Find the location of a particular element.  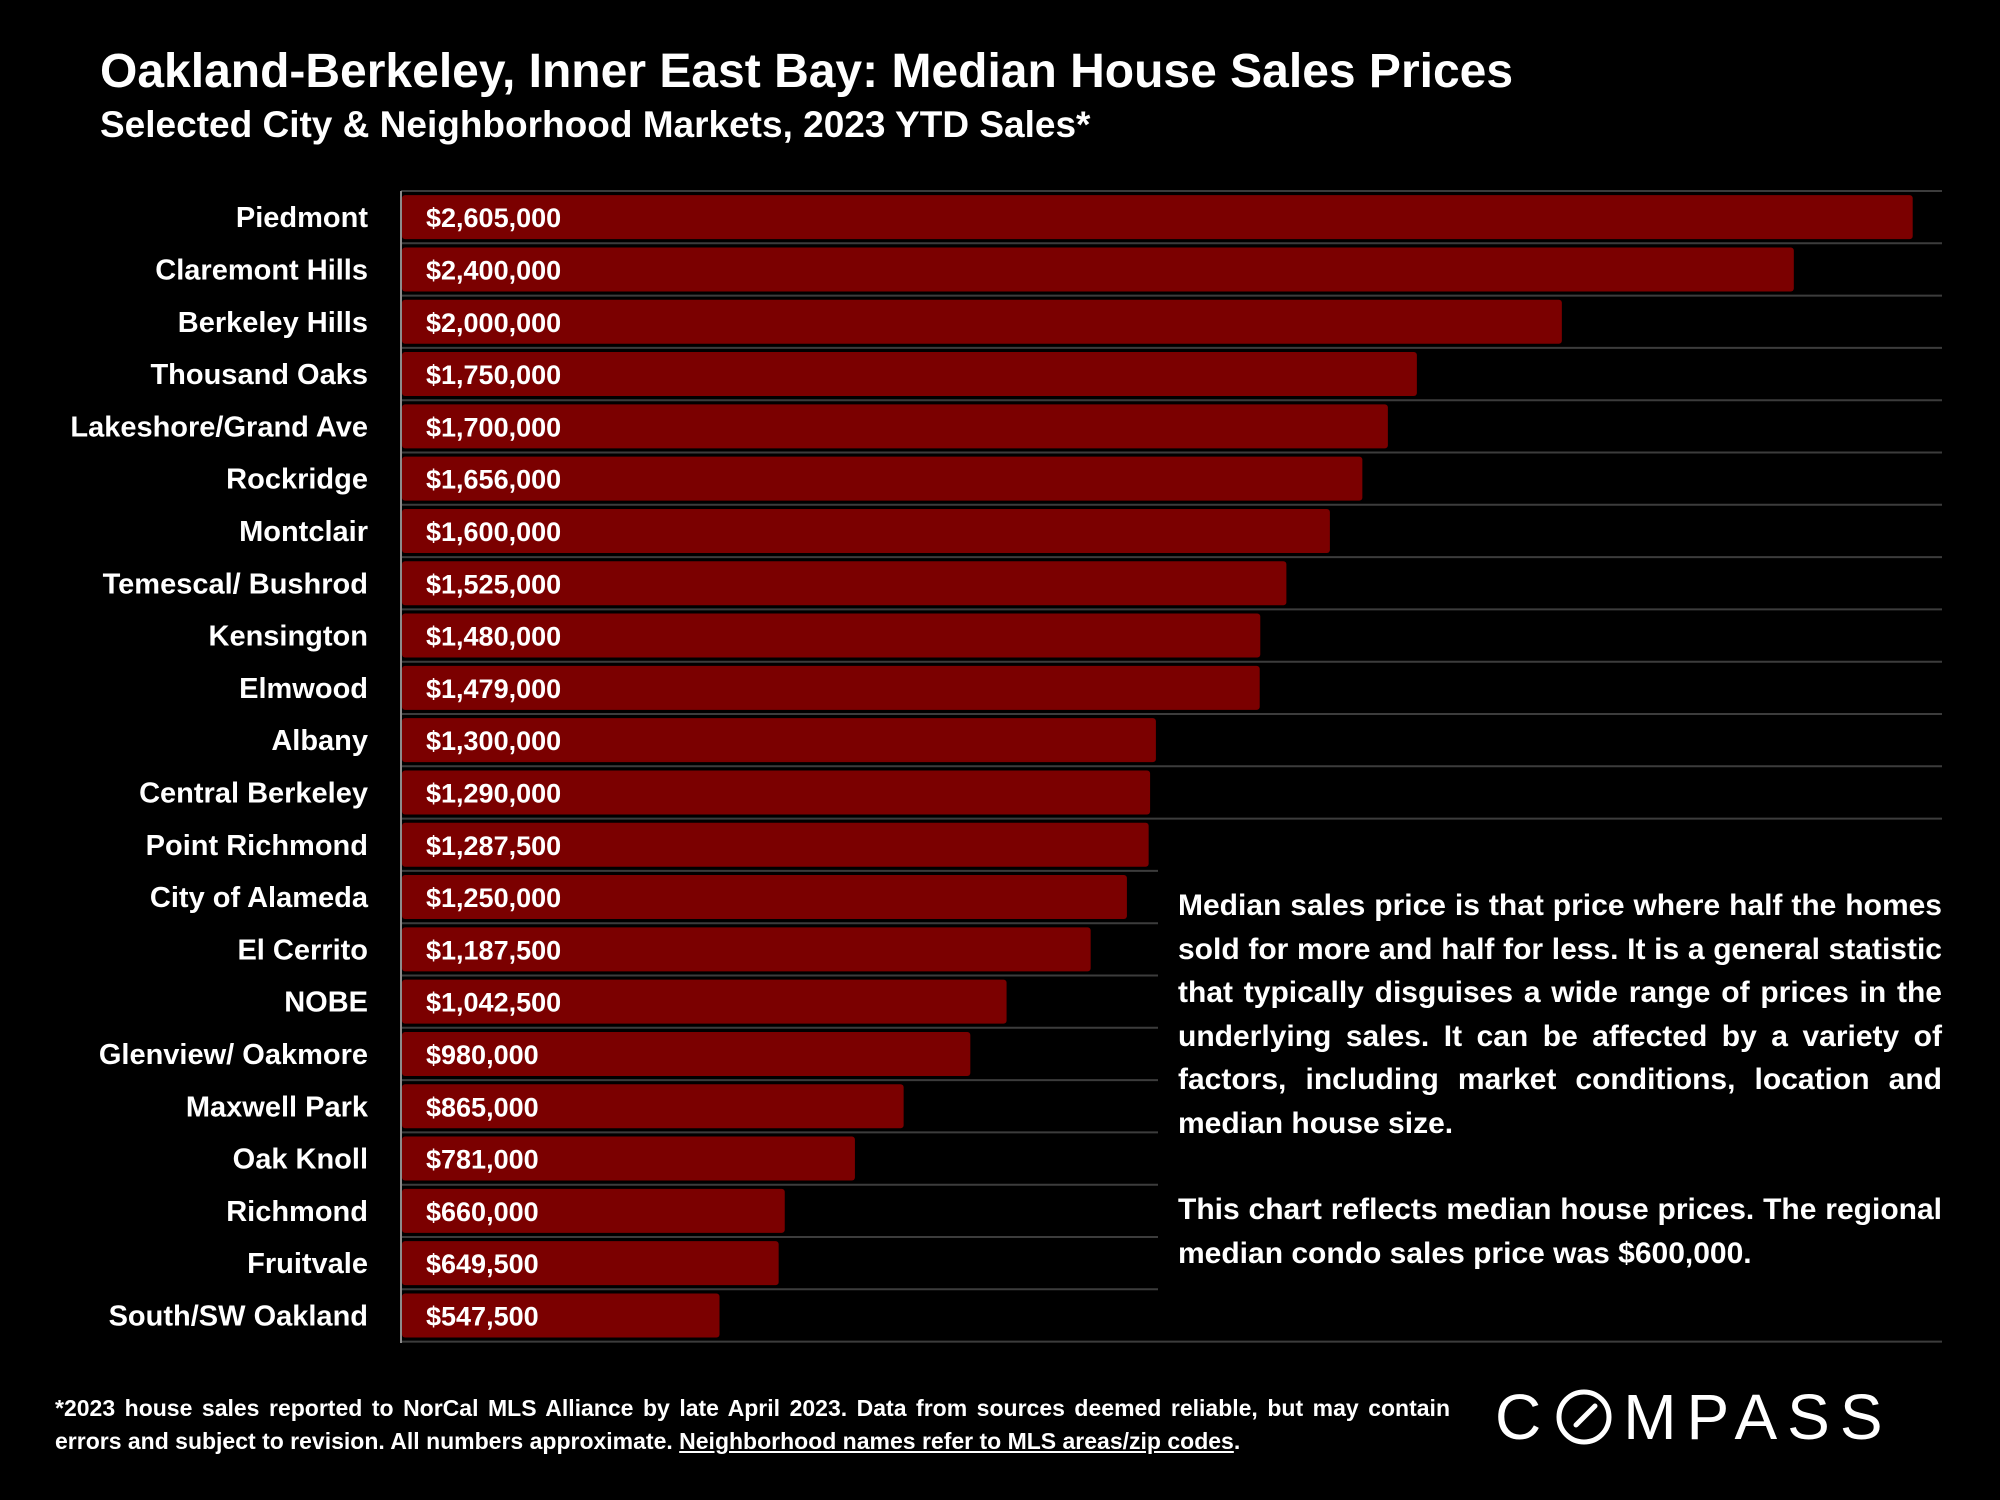

category-label: NOBE is located at coordinates (326, 1003).